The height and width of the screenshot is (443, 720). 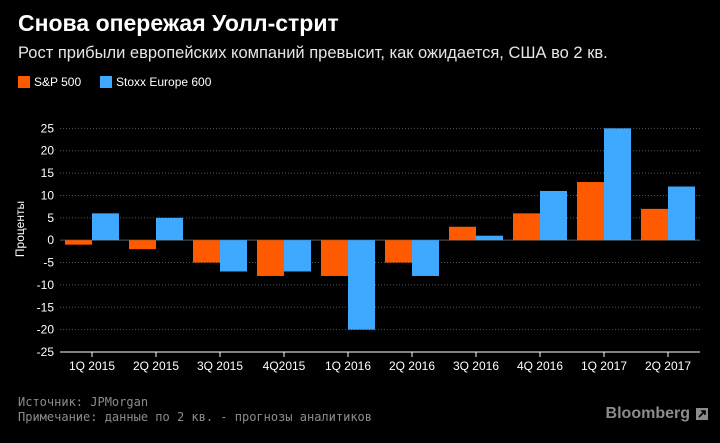 I want to click on y-tick-label: 0, so click(x=50, y=240).